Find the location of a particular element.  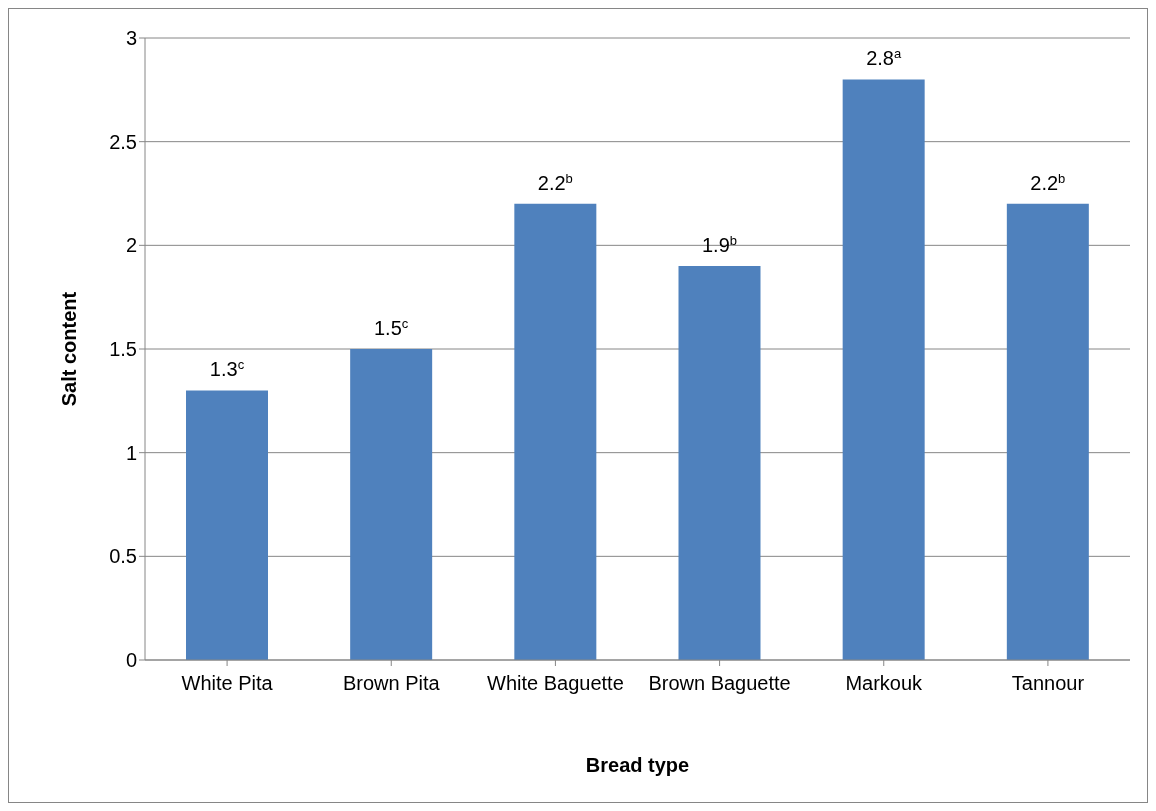

y-tick-label: 2.5 is located at coordinates (123, 141).